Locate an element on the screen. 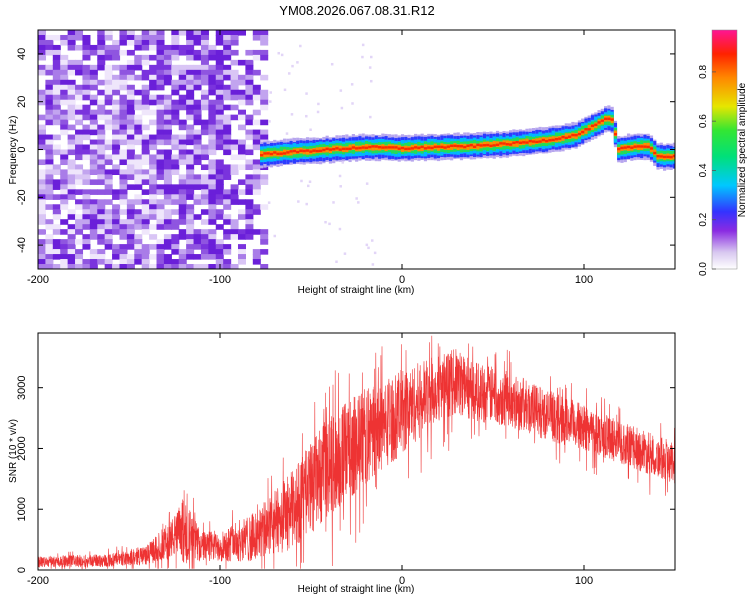 The width and height of the screenshot is (750, 600). colorbar-tick-label: 0.6 is located at coordinates (703, 121).